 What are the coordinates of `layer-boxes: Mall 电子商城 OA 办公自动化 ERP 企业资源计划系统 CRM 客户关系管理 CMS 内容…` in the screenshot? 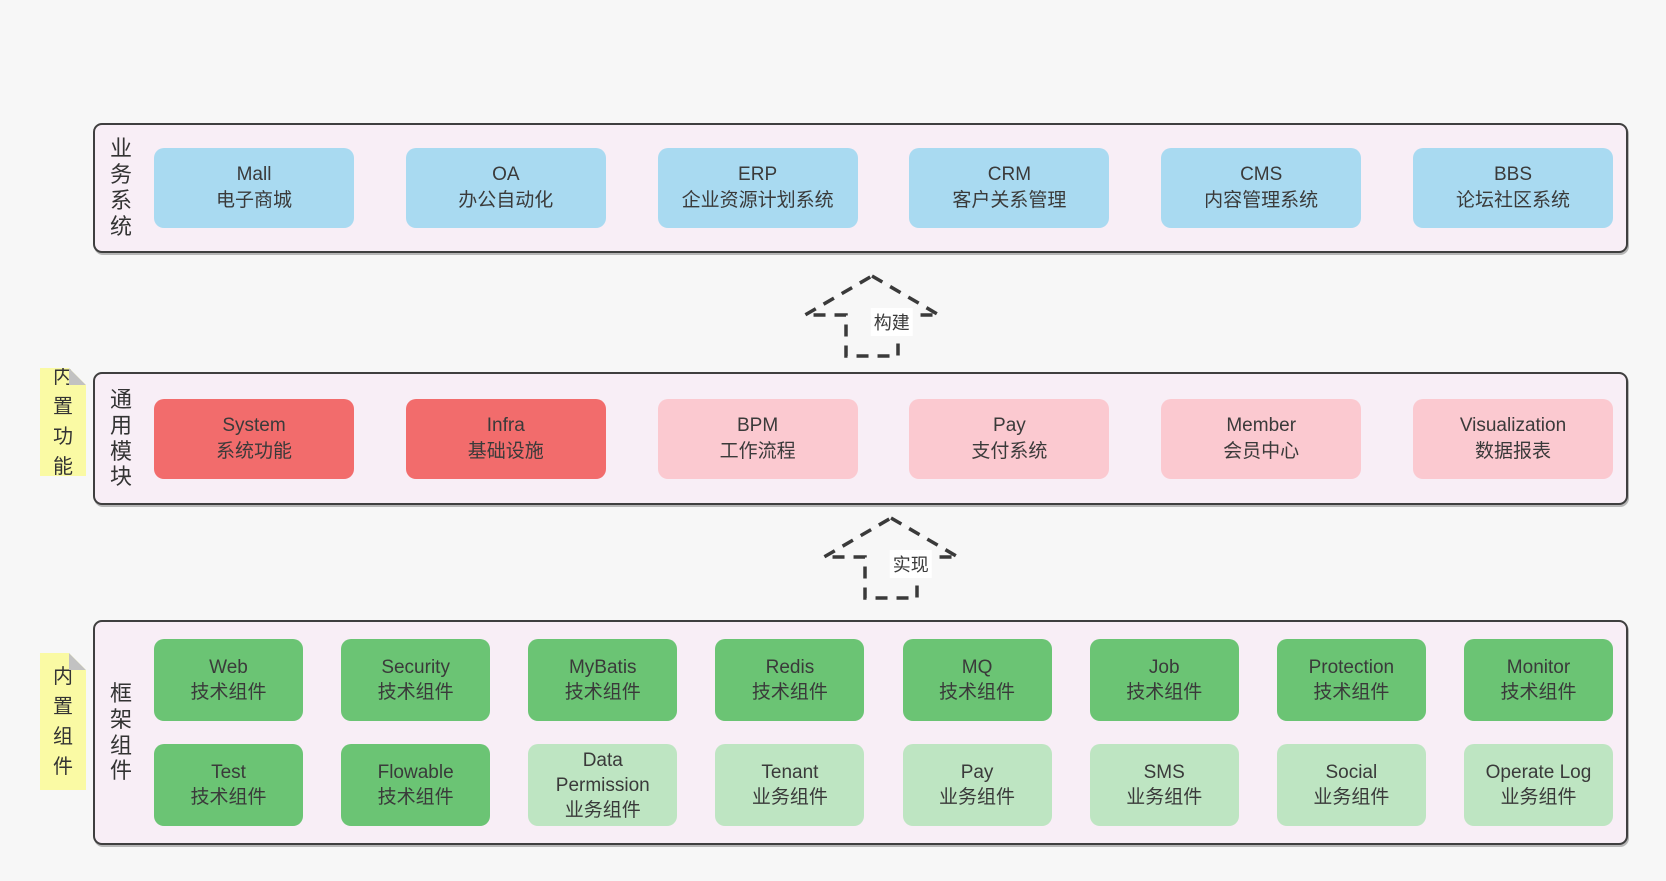 It's located at (883, 188).